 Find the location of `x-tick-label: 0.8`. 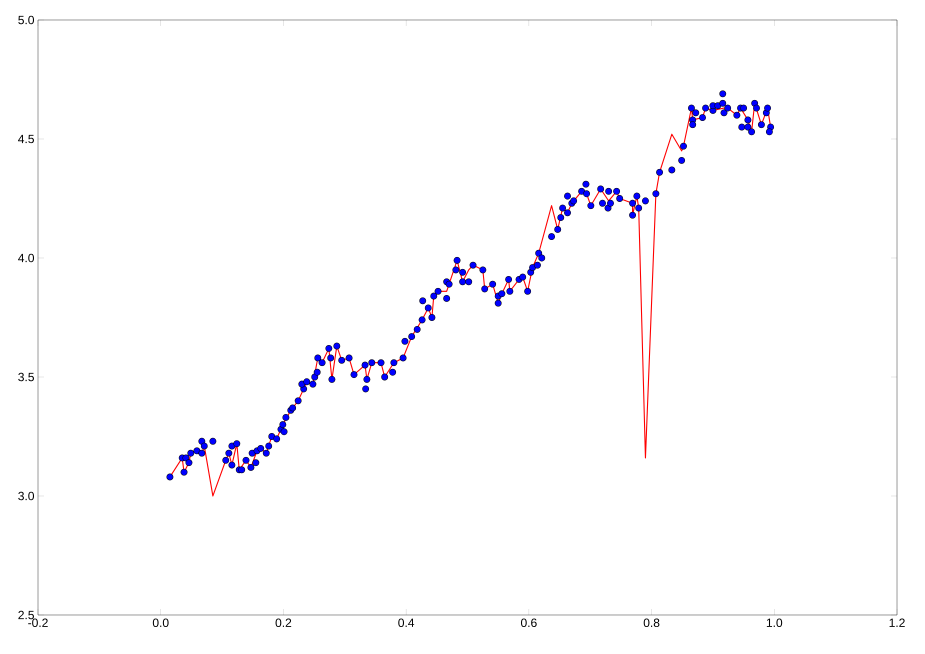

x-tick-label: 0.8 is located at coordinates (652, 623).